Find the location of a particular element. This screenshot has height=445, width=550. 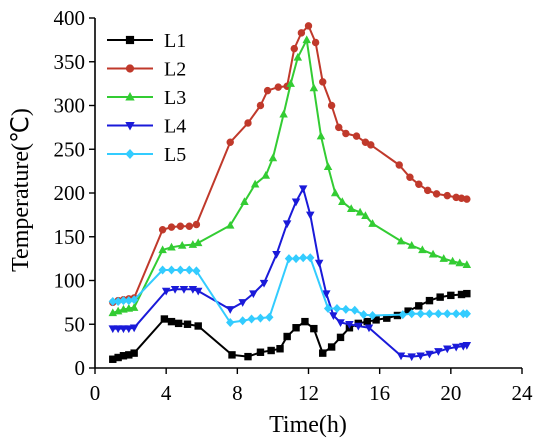

x-tick-label: 20 is located at coordinates (450, 393).